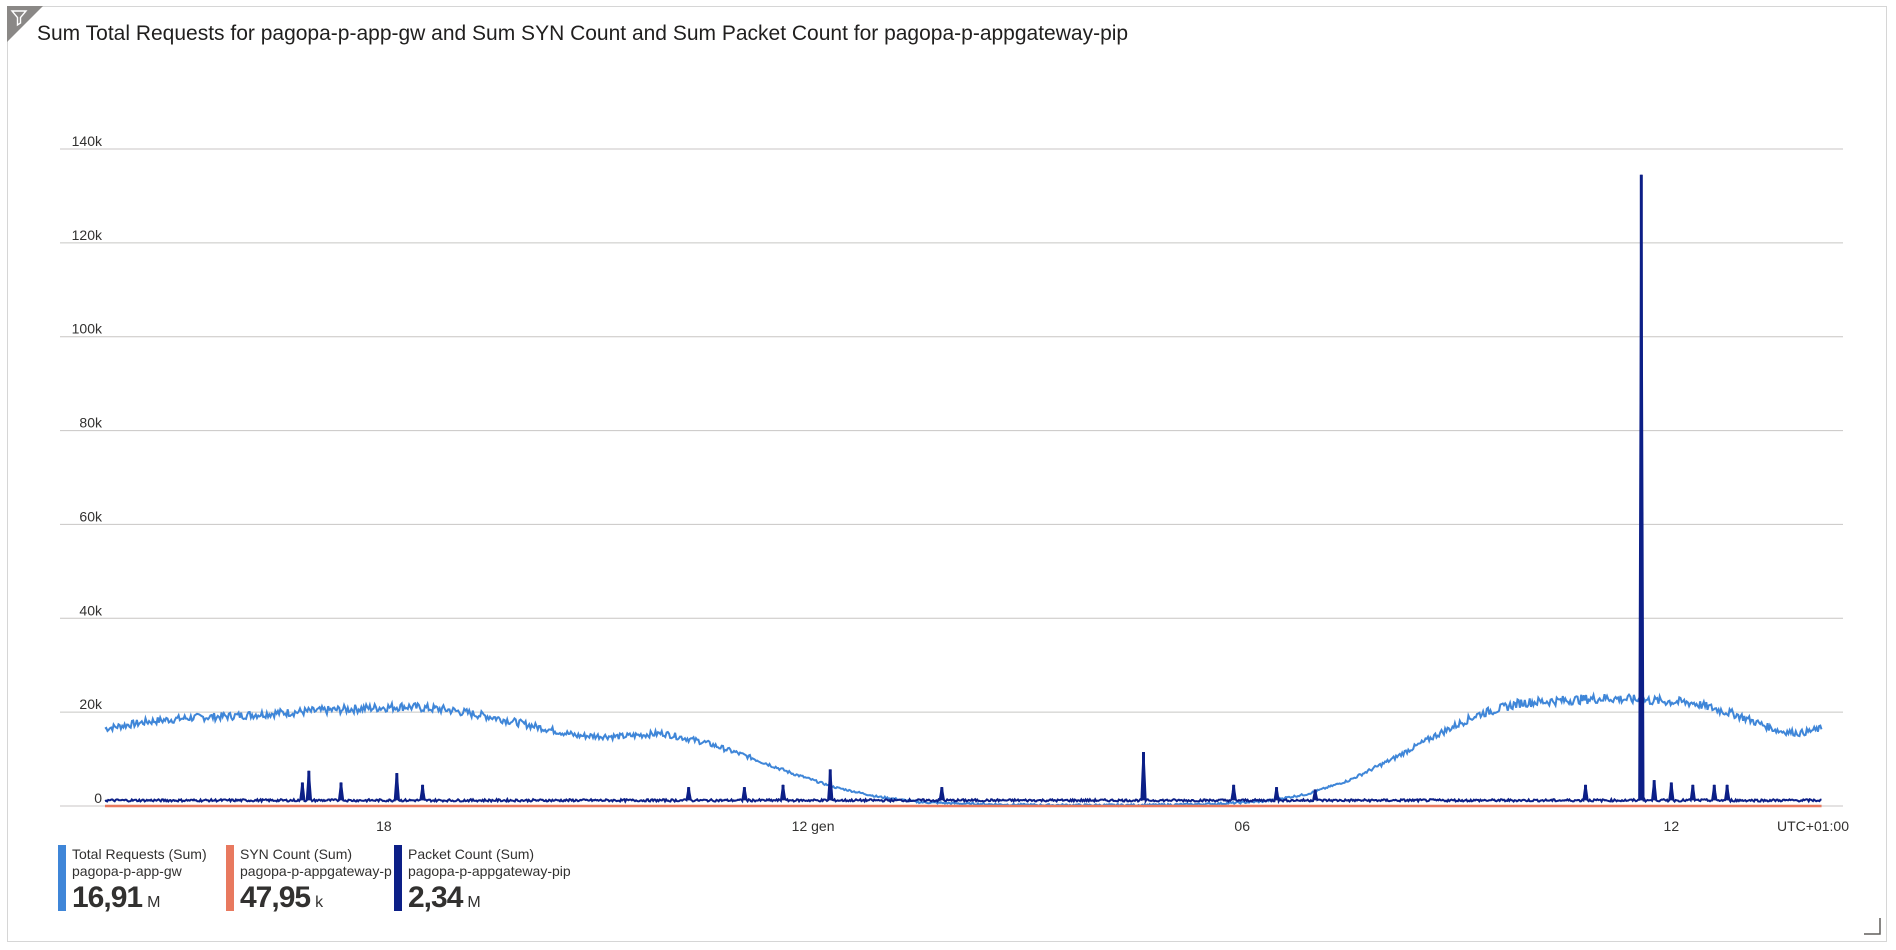 The height and width of the screenshot is (950, 1896). I want to click on filter-icon, so click(20, 18).